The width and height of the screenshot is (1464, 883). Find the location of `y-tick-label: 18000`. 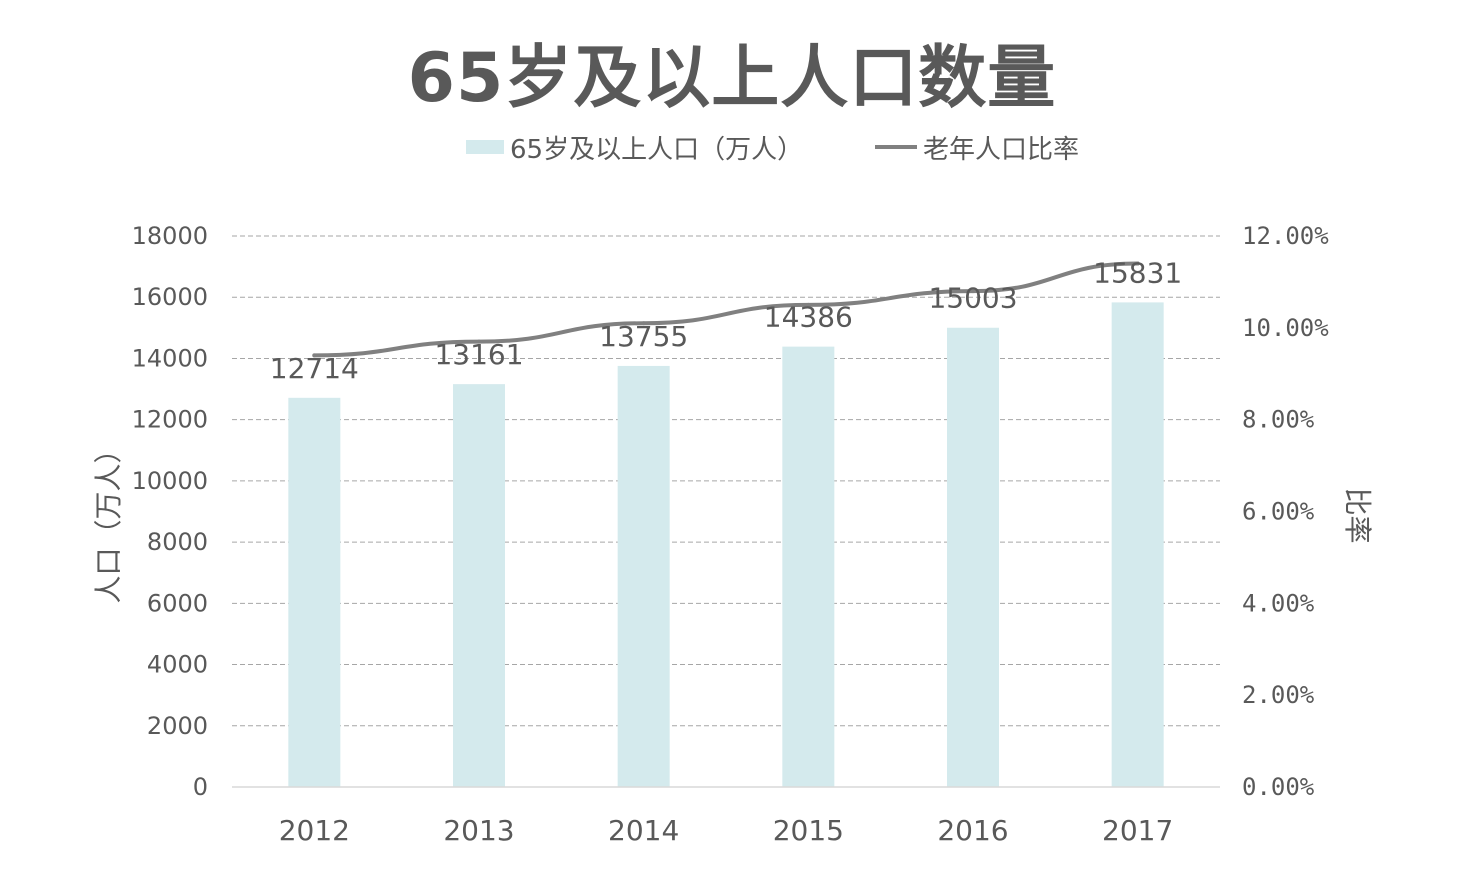

y-tick-label: 18000 is located at coordinates (170, 236).